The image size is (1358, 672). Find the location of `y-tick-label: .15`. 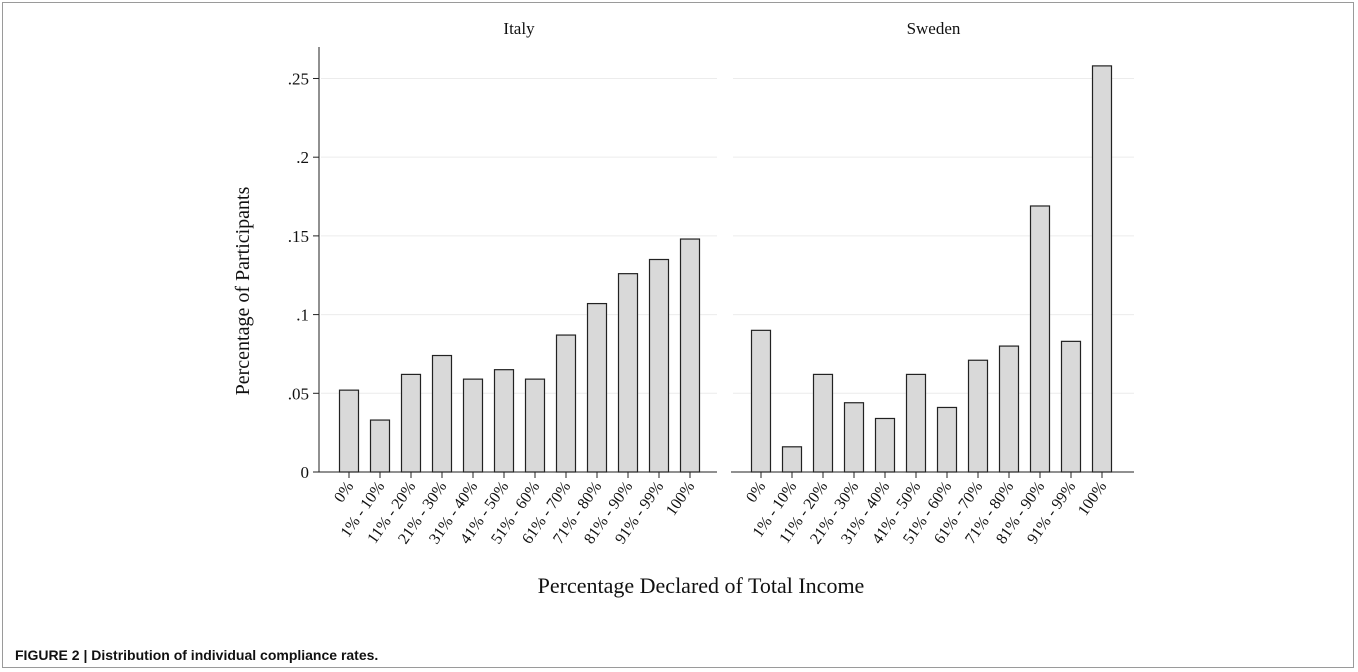

y-tick-label: .15 is located at coordinates (298, 236).